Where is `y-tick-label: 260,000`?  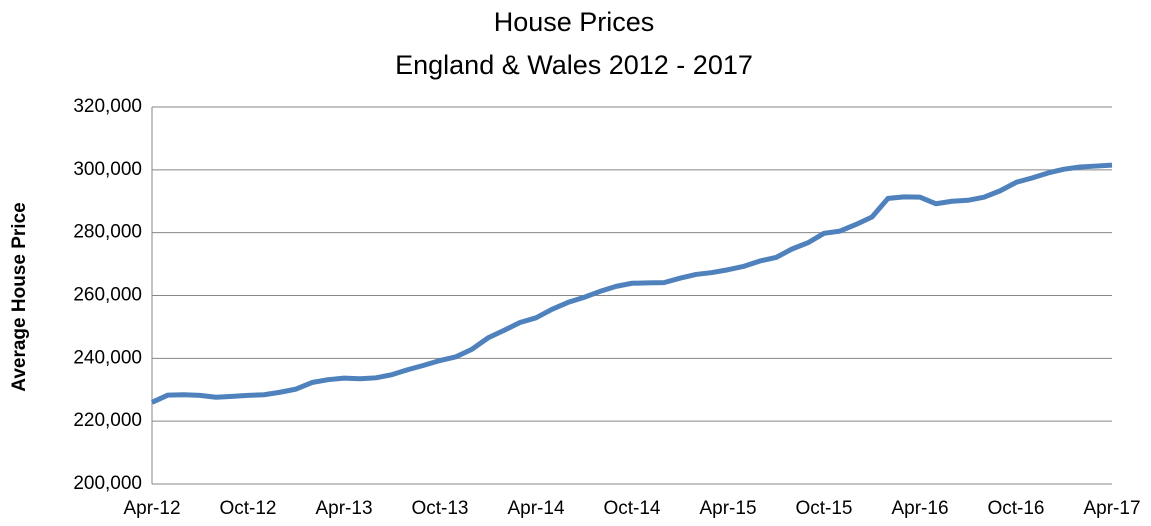
y-tick-label: 260,000 is located at coordinates (107, 295).